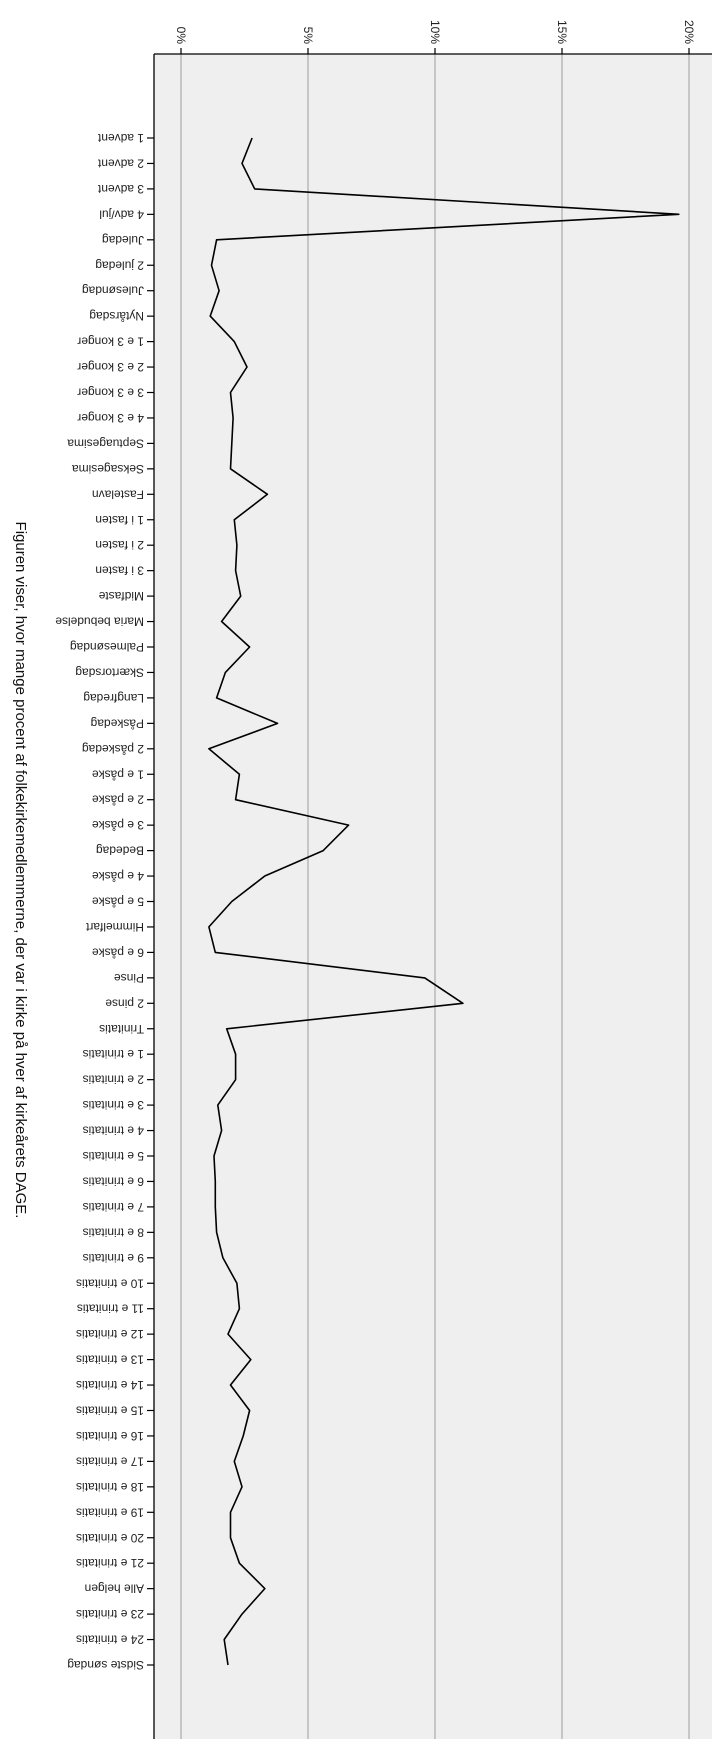 The height and width of the screenshot is (1739, 712). What do you see at coordinates (113, 1207) in the screenshot?
I see `category-tick-label: 7 e trinitatis` at bounding box center [113, 1207].